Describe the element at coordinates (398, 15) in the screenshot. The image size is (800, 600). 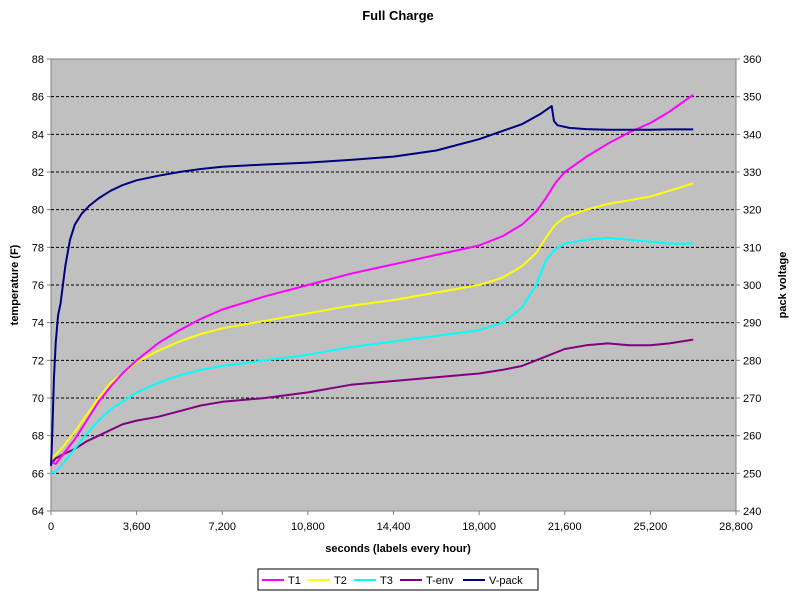
I see `chart-title: Full Charge` at that location.